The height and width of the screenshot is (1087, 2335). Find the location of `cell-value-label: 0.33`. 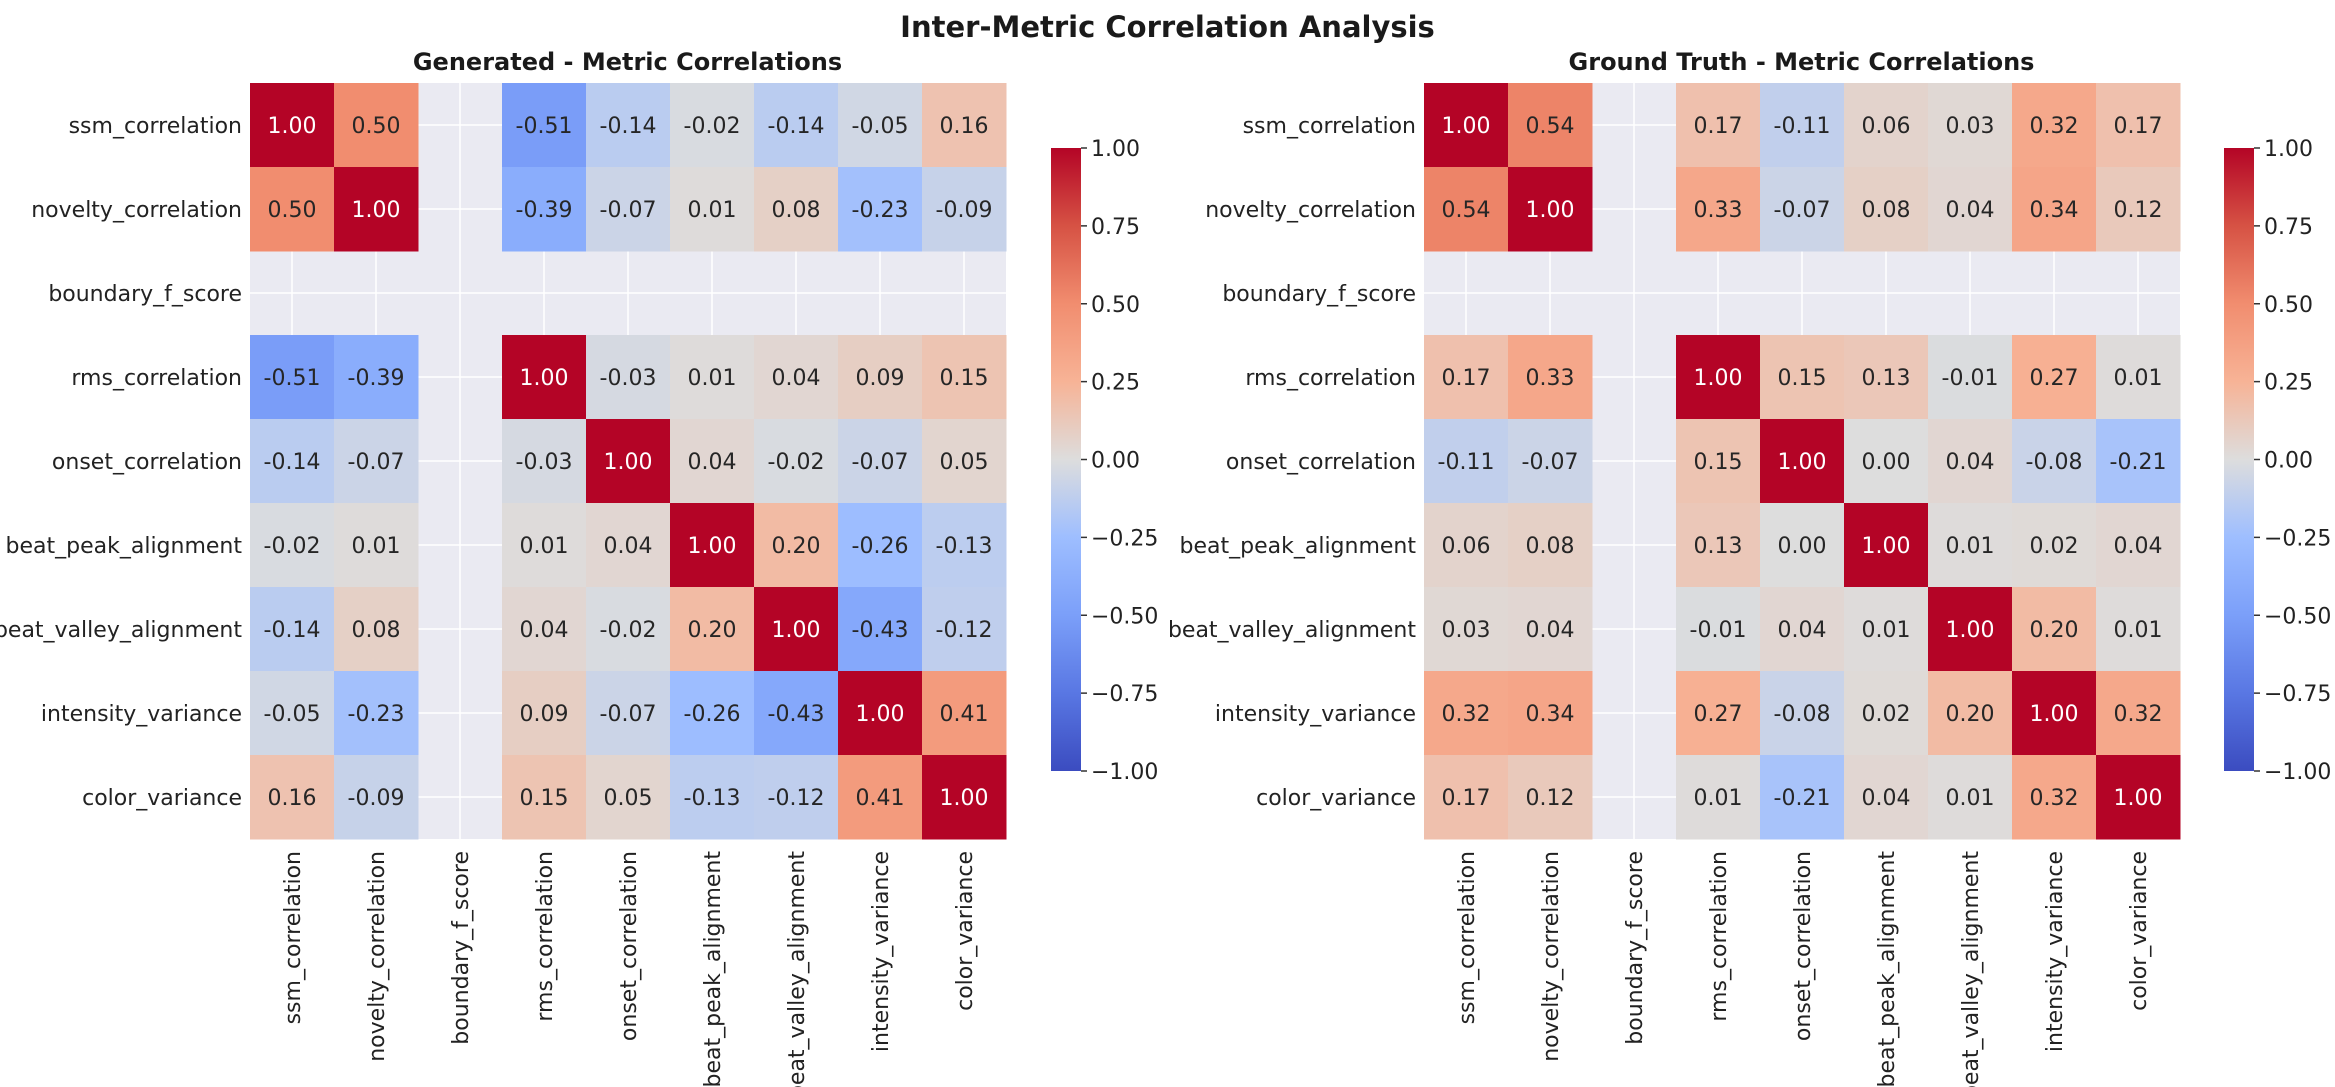

cell-value-label: 0.33 is located at coordinates (1718, 210).